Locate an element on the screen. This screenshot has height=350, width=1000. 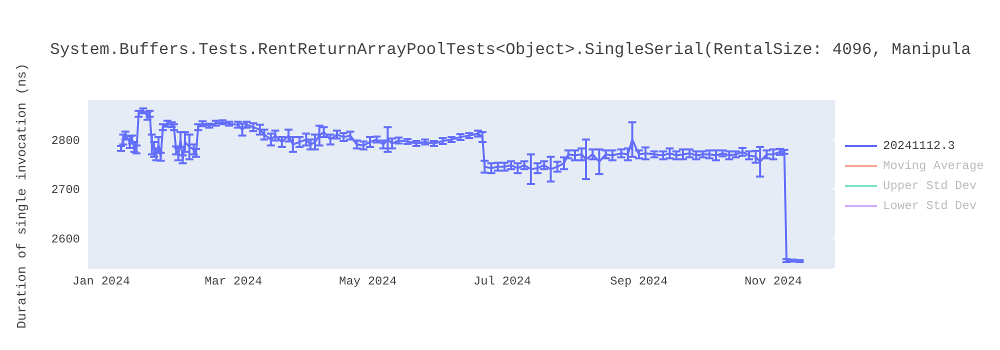
x-tick-label: Sep 2024 is located at coordinates (639, 281).